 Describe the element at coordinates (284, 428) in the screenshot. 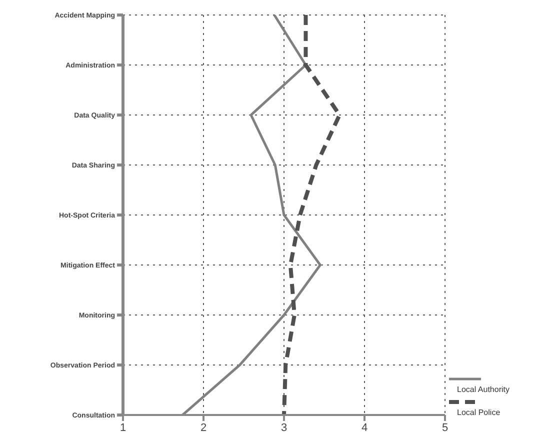

I see `x-tick-label: 3` at that location.